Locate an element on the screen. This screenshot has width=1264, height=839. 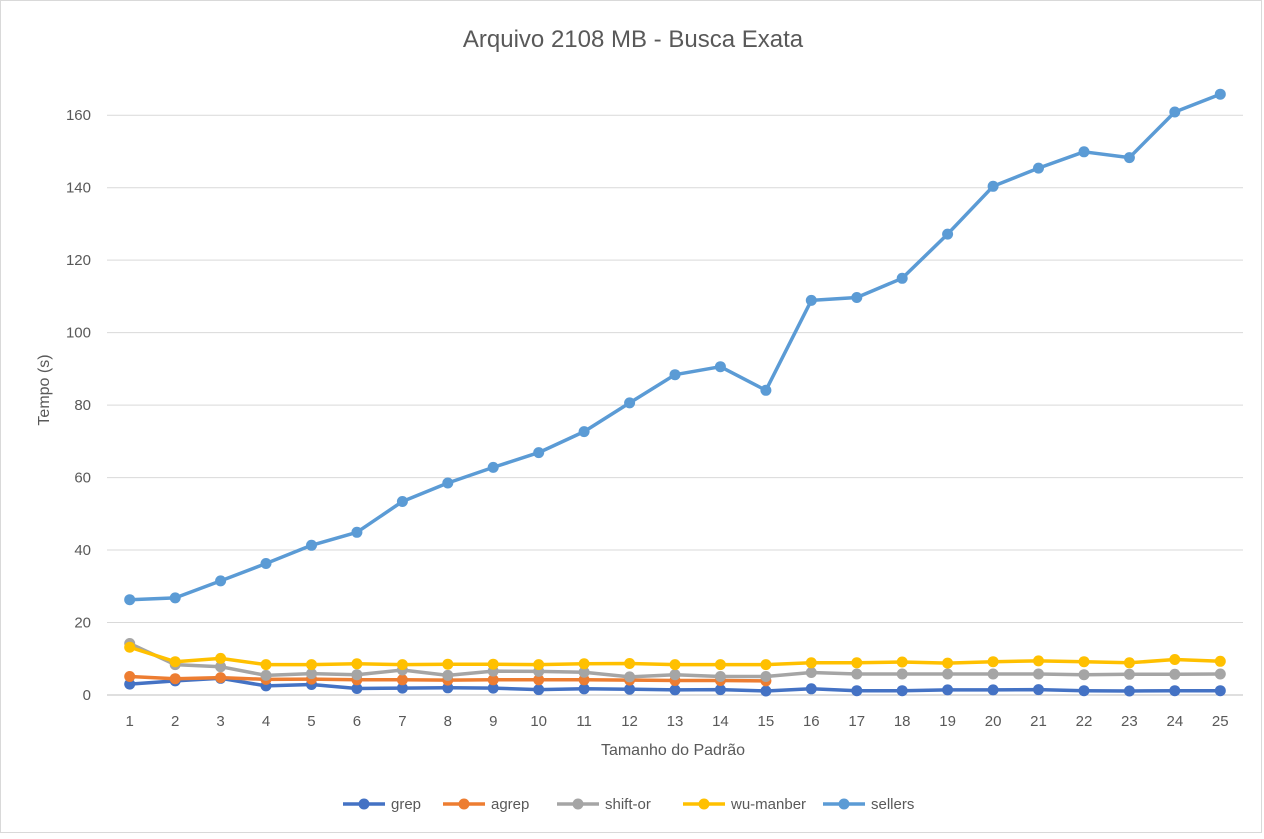
y-axis-ticks: 0 20 40 60 80 100 120 140 160 is located at coordinates (78, 405).